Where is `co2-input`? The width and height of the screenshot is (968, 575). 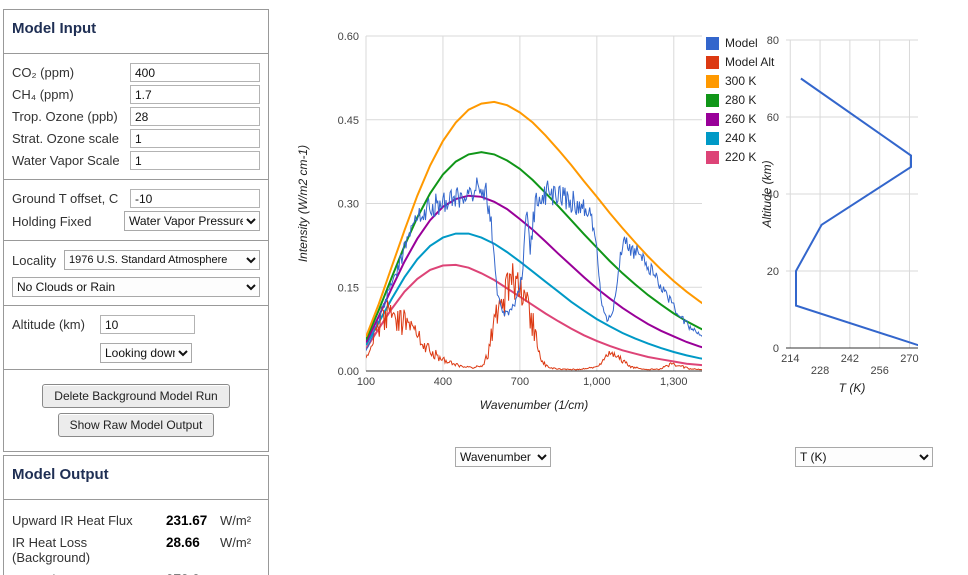
co2-input is located at coordinates (195, 72).